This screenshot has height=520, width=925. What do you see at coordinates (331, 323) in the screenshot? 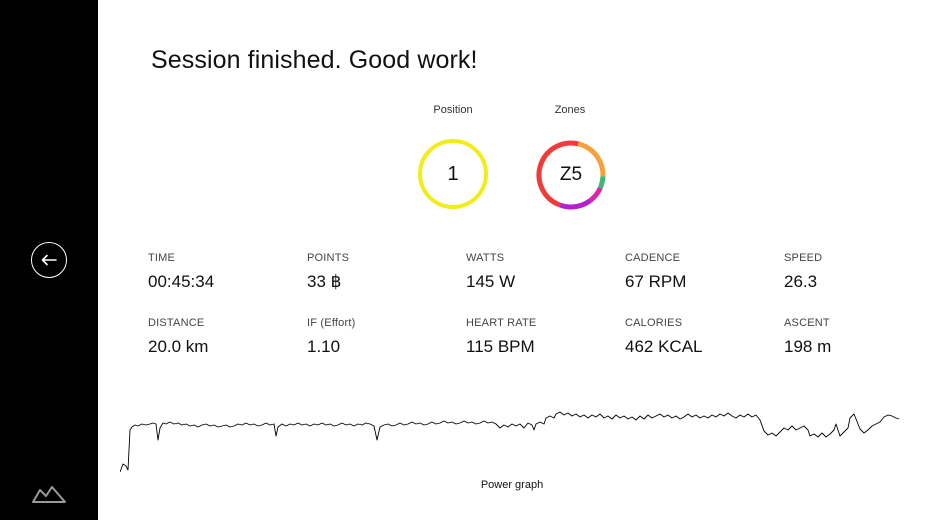
I see `stat-label: IF (Effort)` at bounding box center [331, 323].